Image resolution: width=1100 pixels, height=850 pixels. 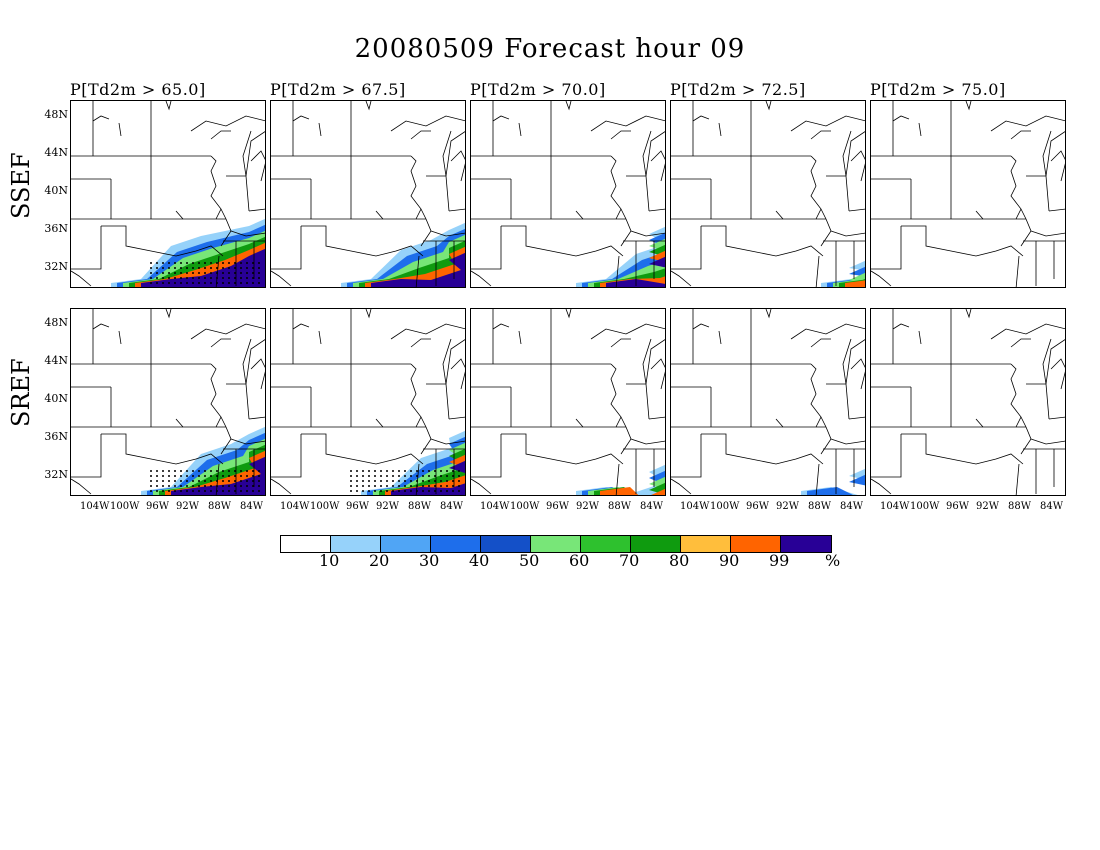 What do you see at coordinates (125, 506) in the screenshot?
I see `lon-label-100w: 100W` at bounding box center [125, 506].